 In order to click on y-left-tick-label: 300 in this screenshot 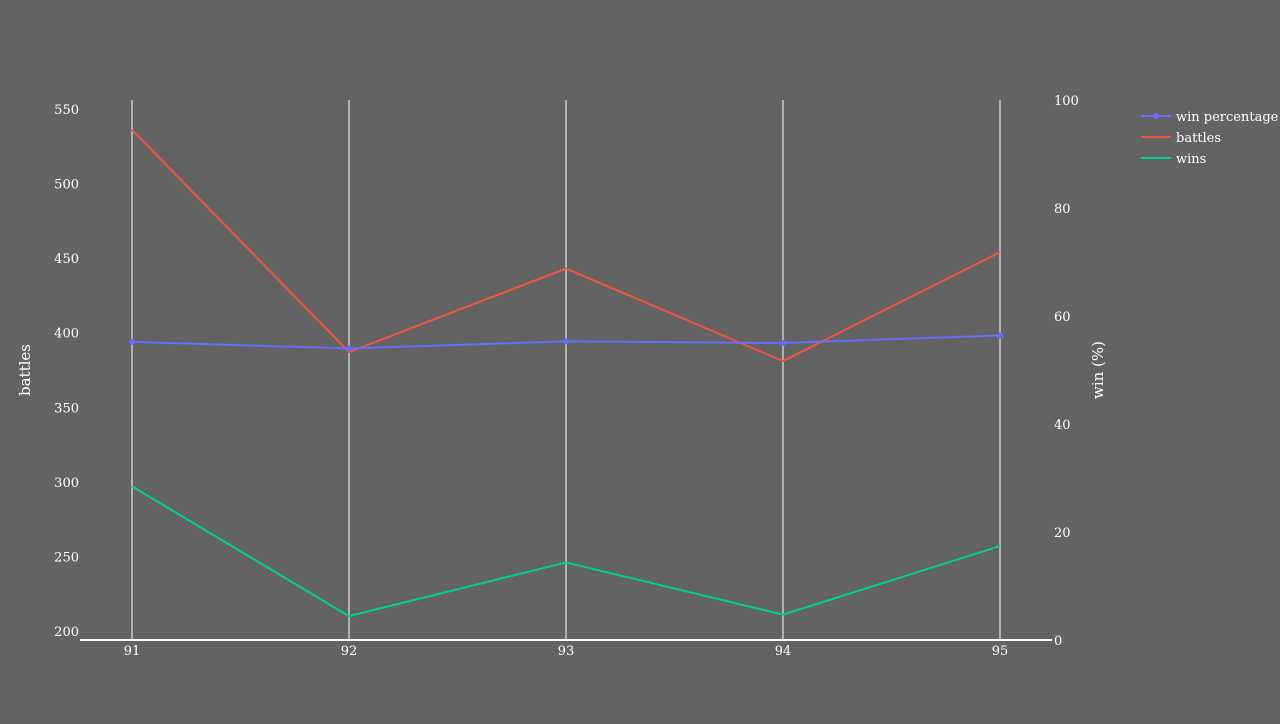, I will do `click(66, 483)`.